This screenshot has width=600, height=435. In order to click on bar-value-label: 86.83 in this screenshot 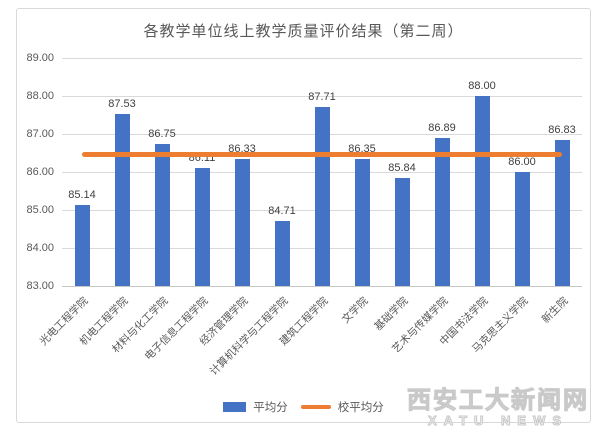, I will do `click(562, 130)`.